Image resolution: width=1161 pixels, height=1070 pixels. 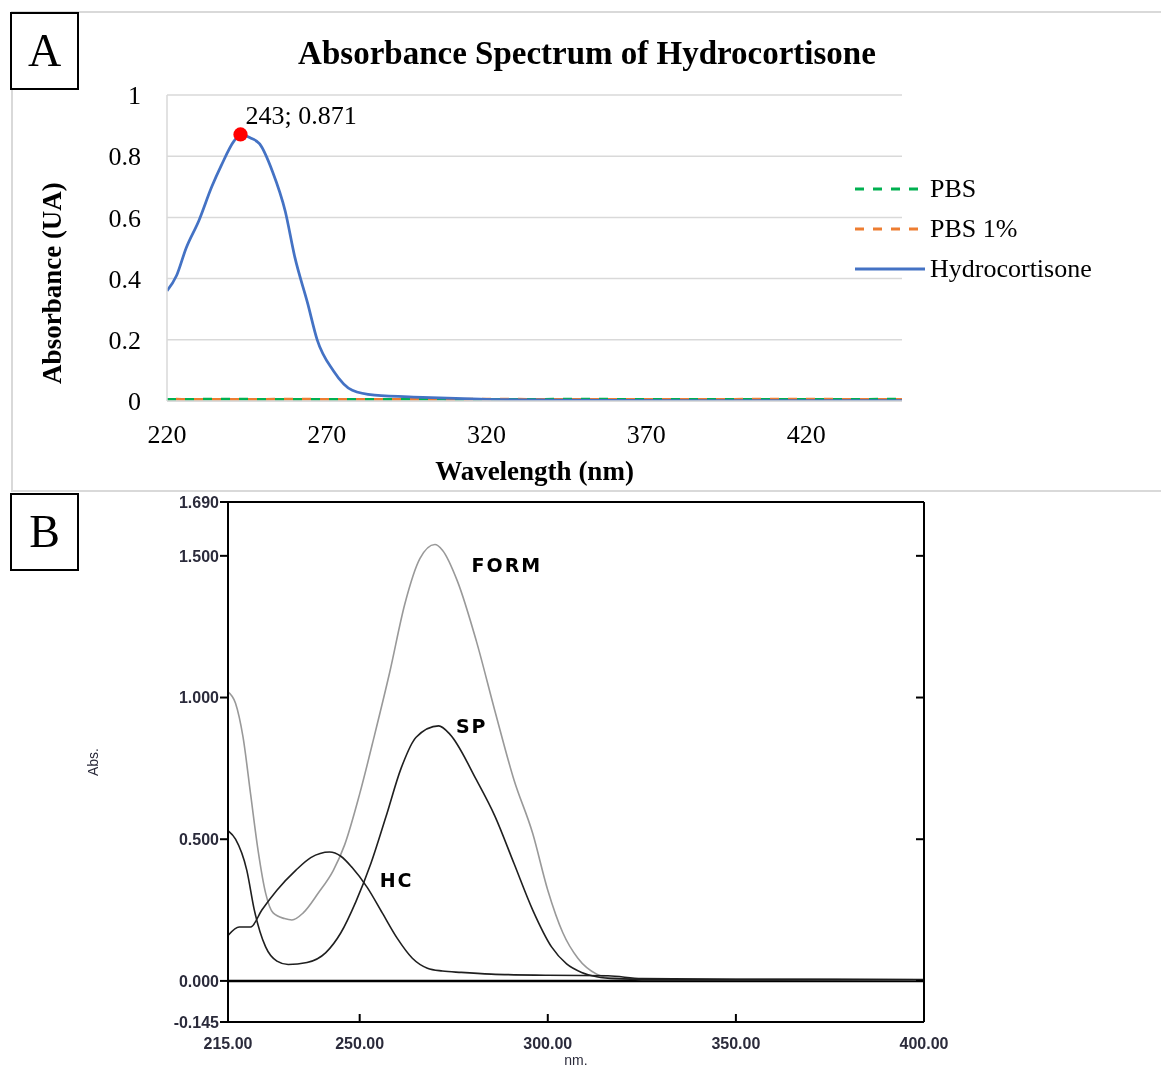 I want to click on y-tick-label: 0.000, so click(x=199, y=981).